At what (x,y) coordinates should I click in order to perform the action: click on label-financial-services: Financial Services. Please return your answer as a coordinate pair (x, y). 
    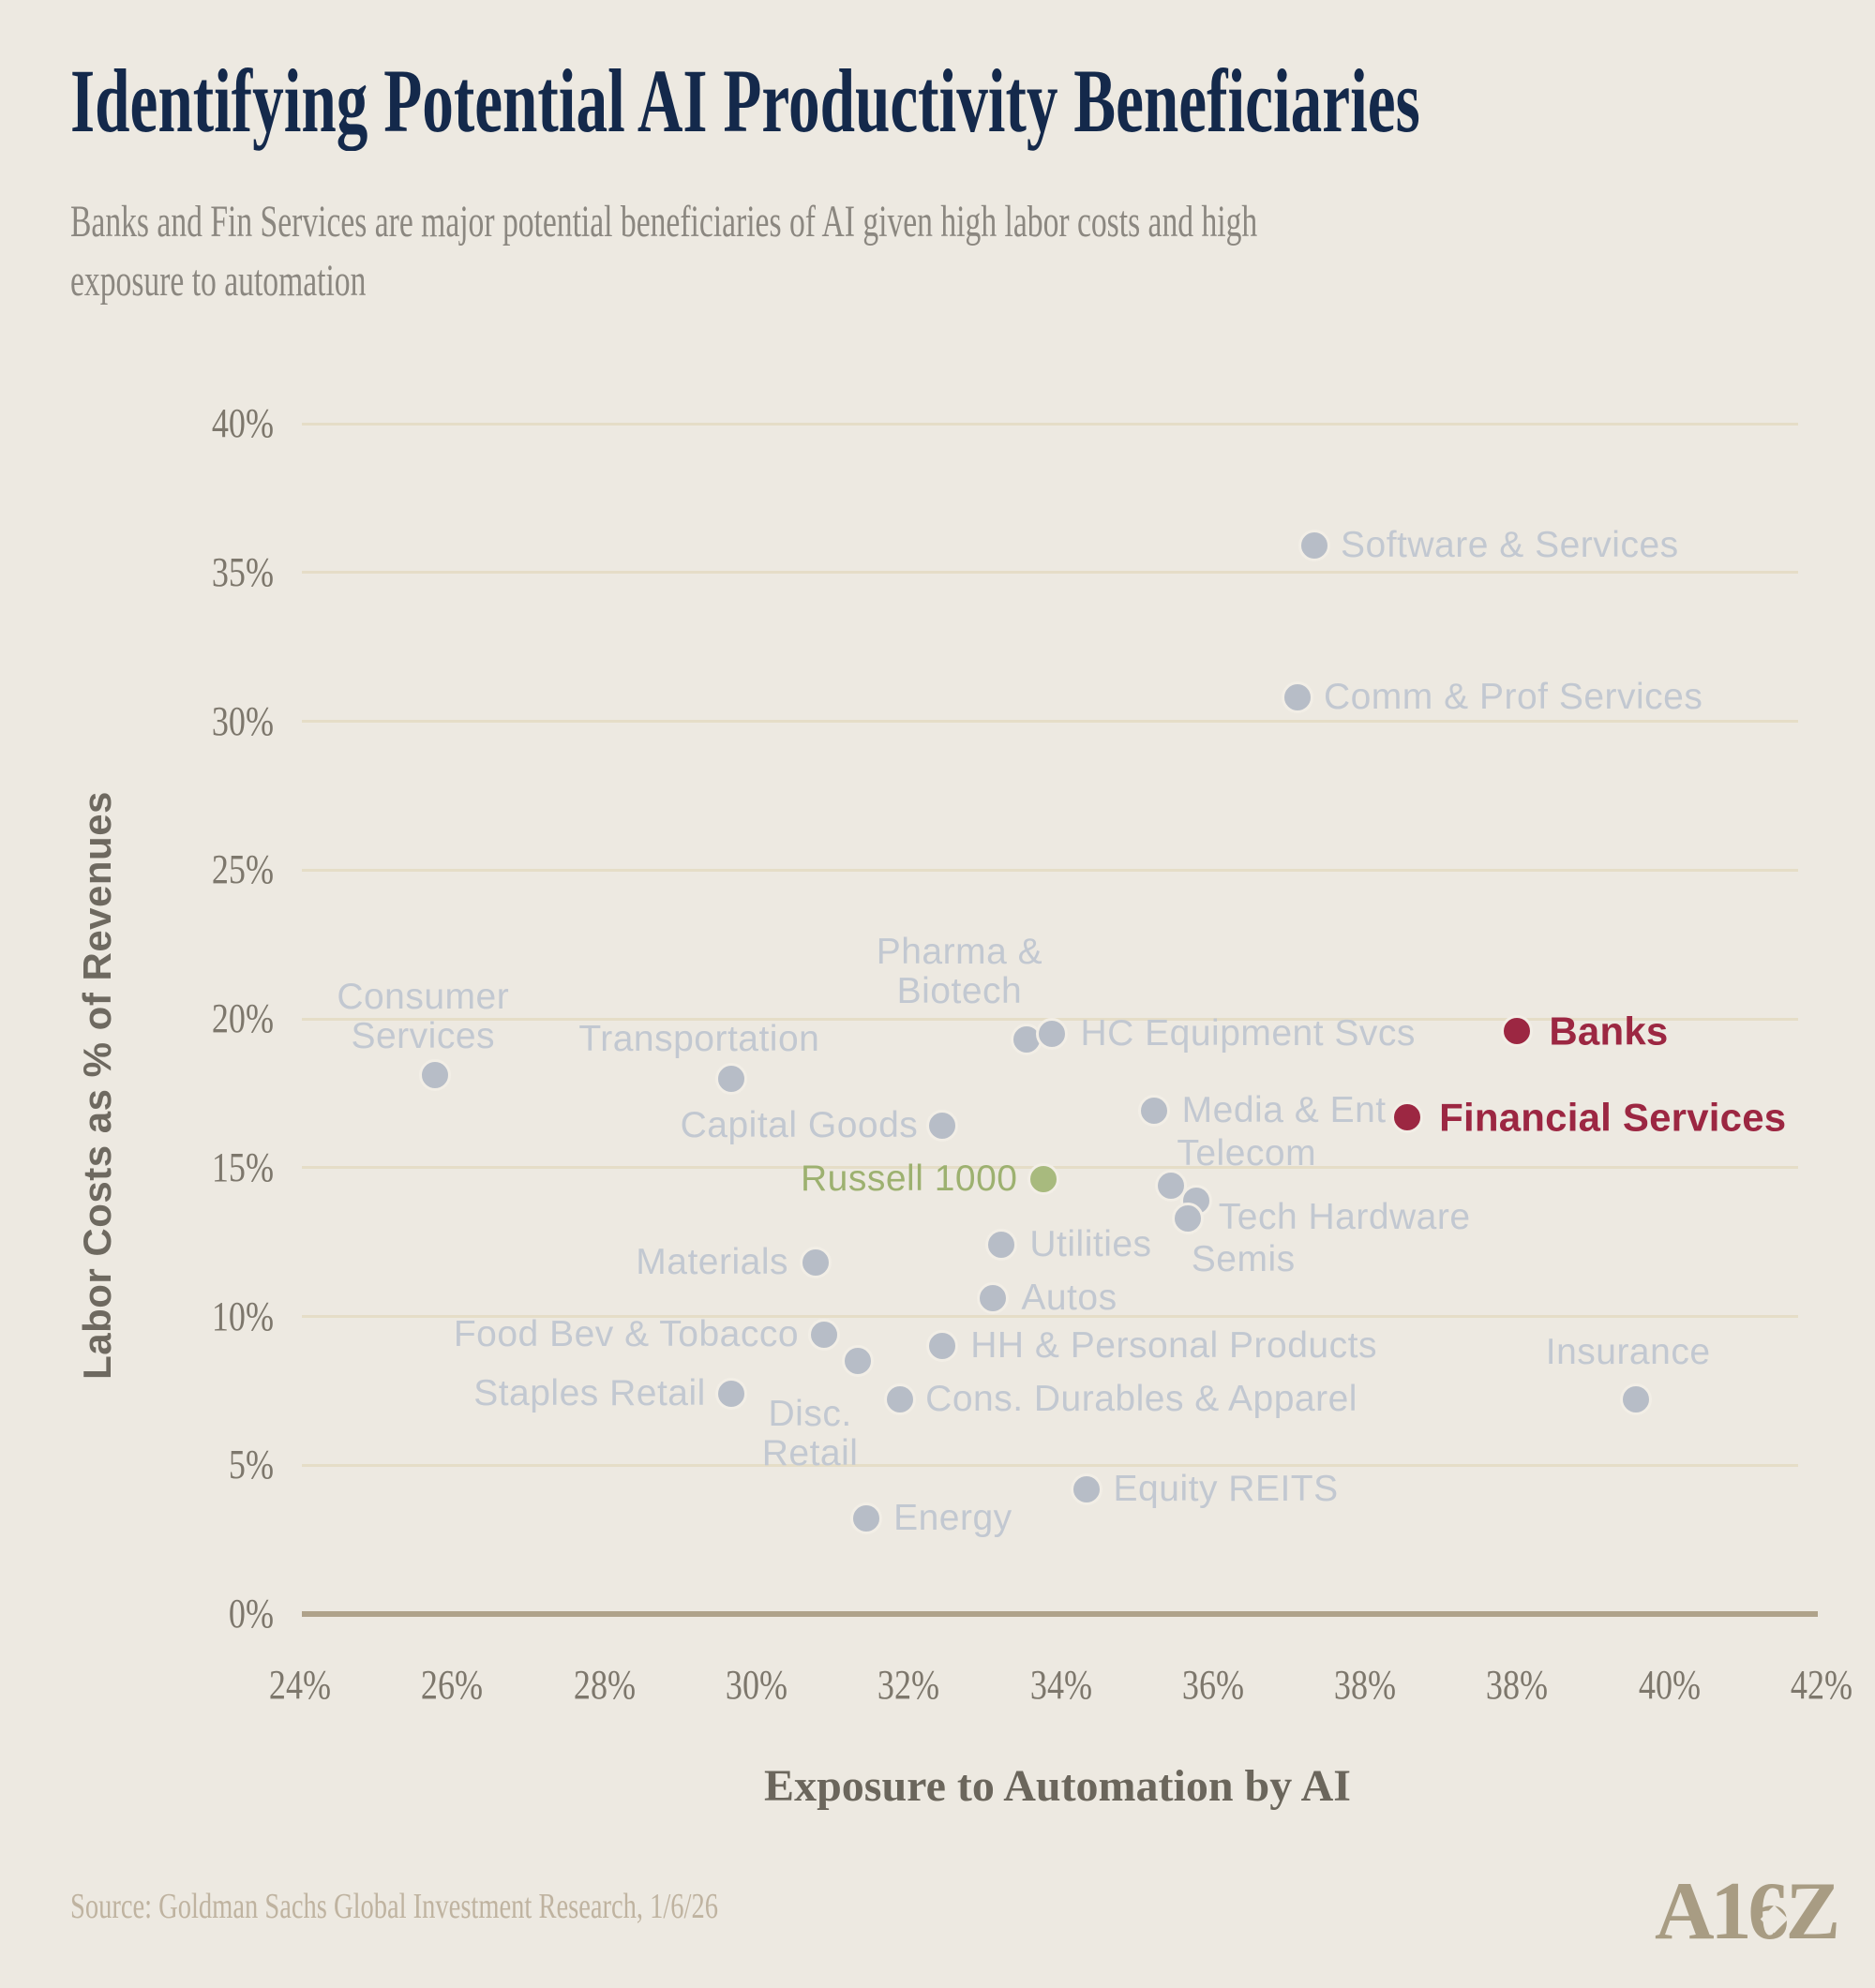
    Looking at the image, I should click on (1613, 1117).